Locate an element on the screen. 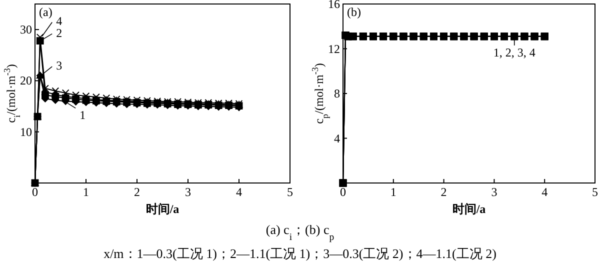 The image size is (600, 266). y-tick-label: 12 is located at coordinates (334, 49).